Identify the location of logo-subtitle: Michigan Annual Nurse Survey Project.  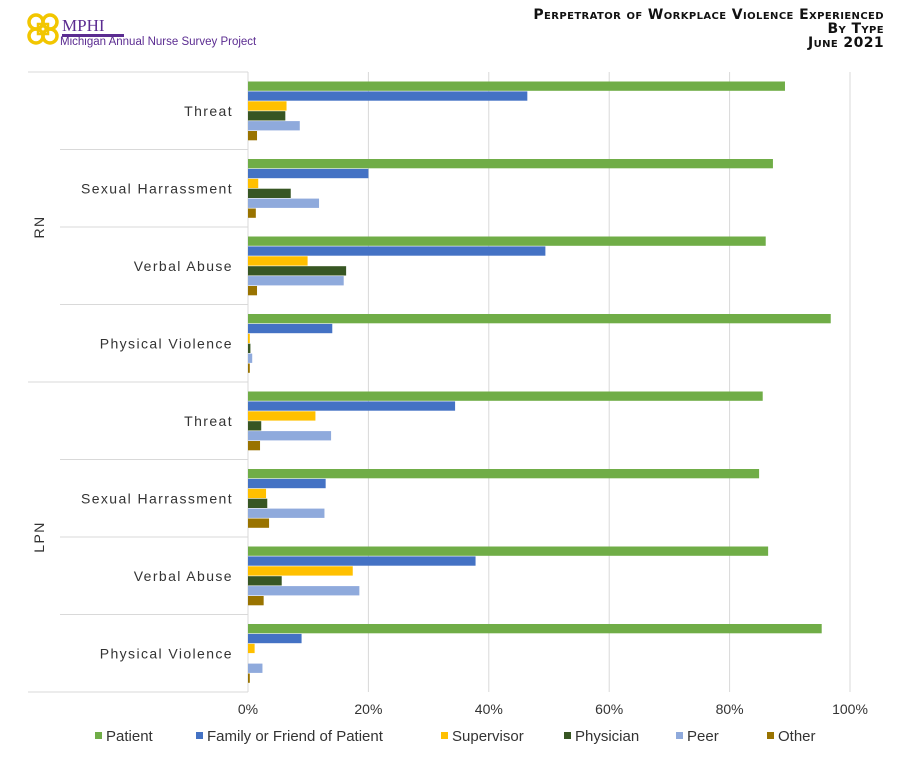
(158, 42).